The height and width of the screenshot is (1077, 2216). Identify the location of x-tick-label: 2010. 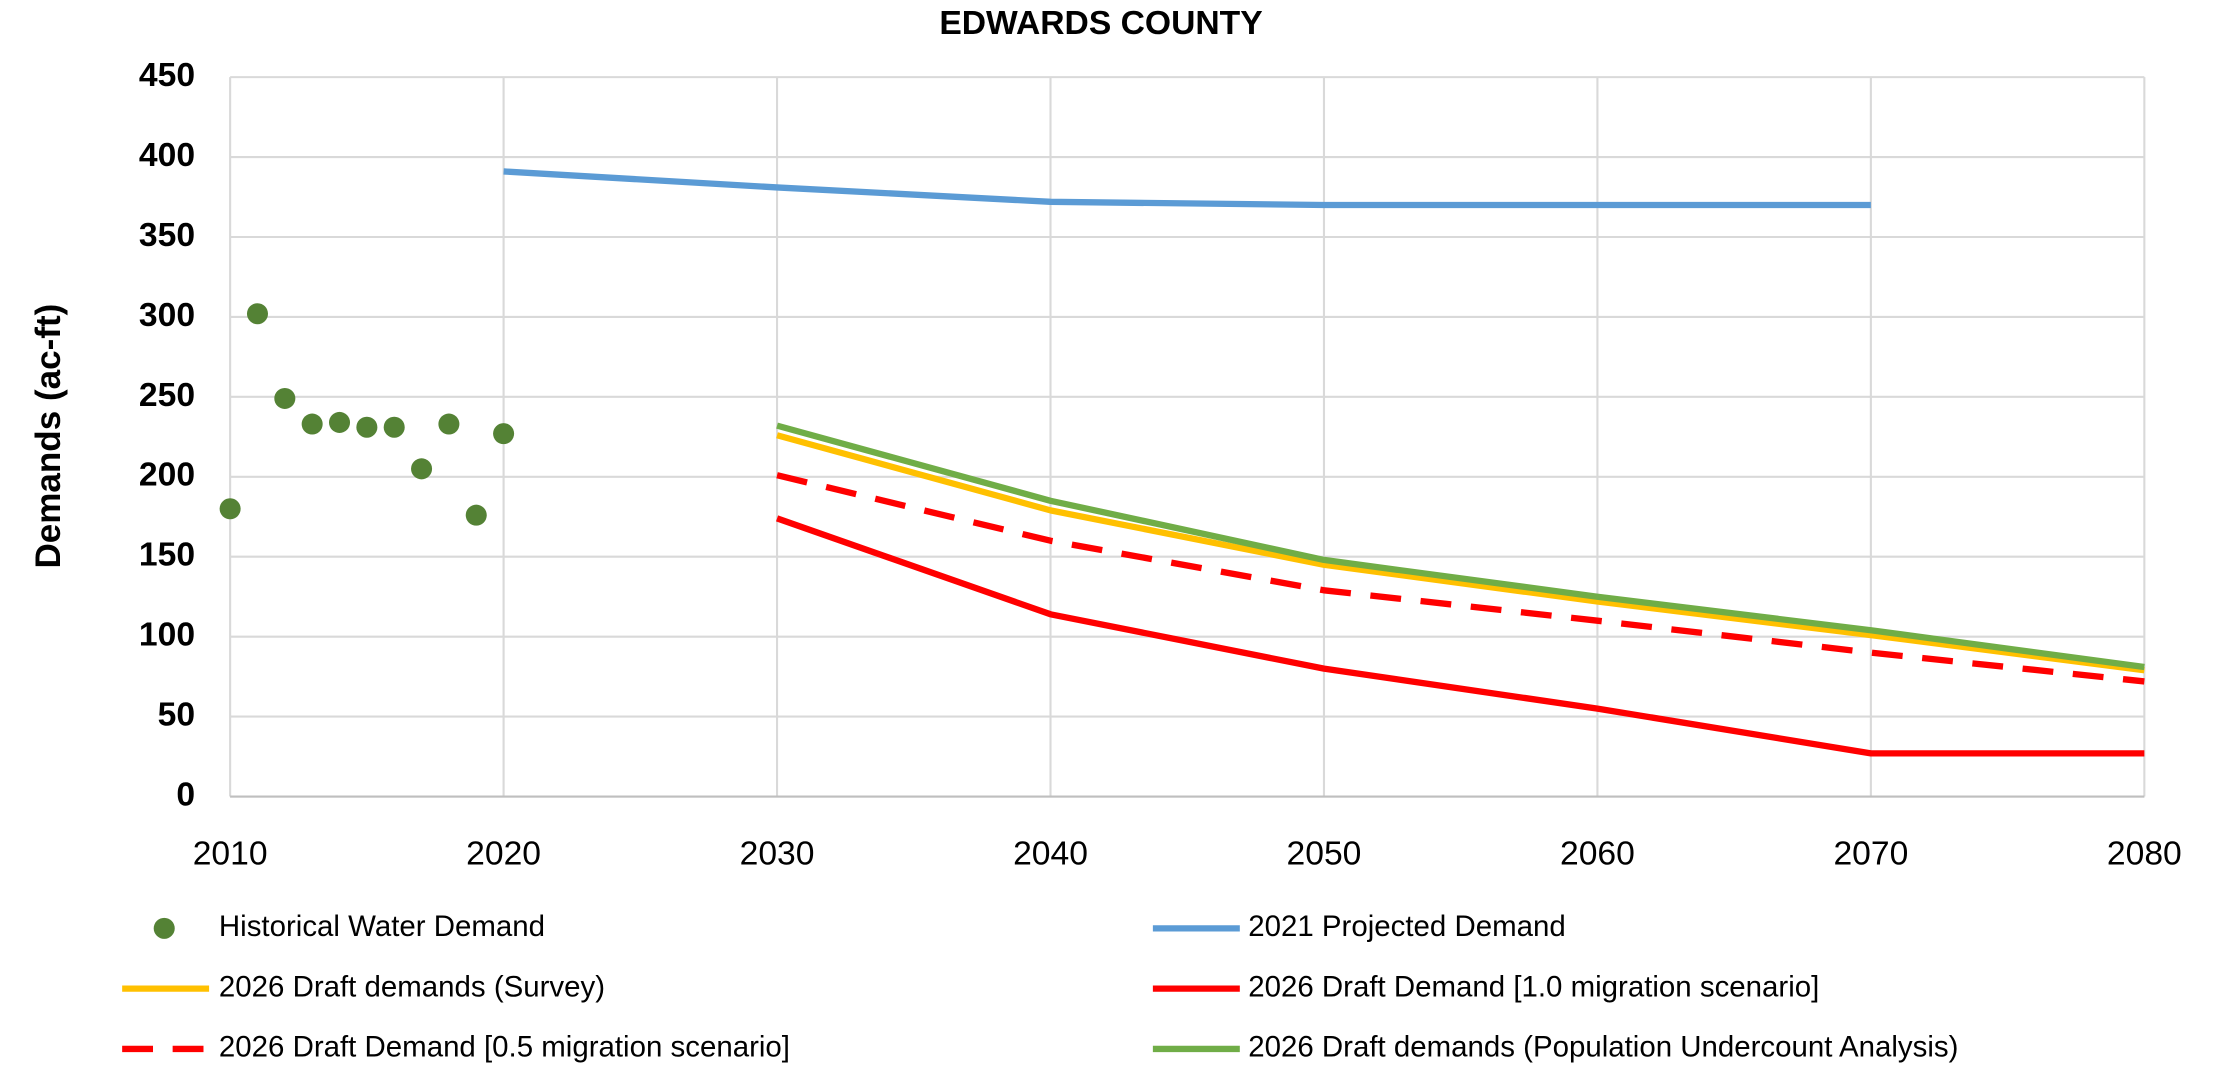
(230, 853).